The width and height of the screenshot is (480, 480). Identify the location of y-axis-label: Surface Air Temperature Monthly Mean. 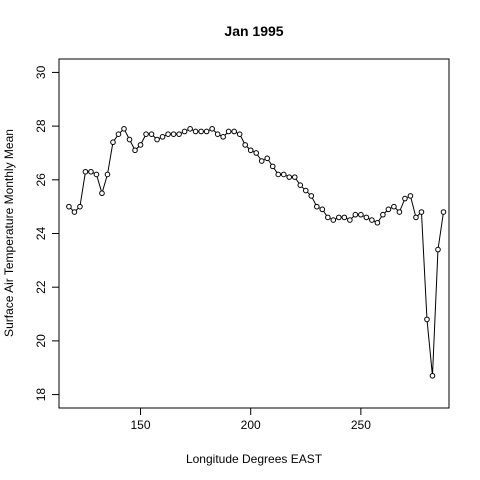
(9, 233).